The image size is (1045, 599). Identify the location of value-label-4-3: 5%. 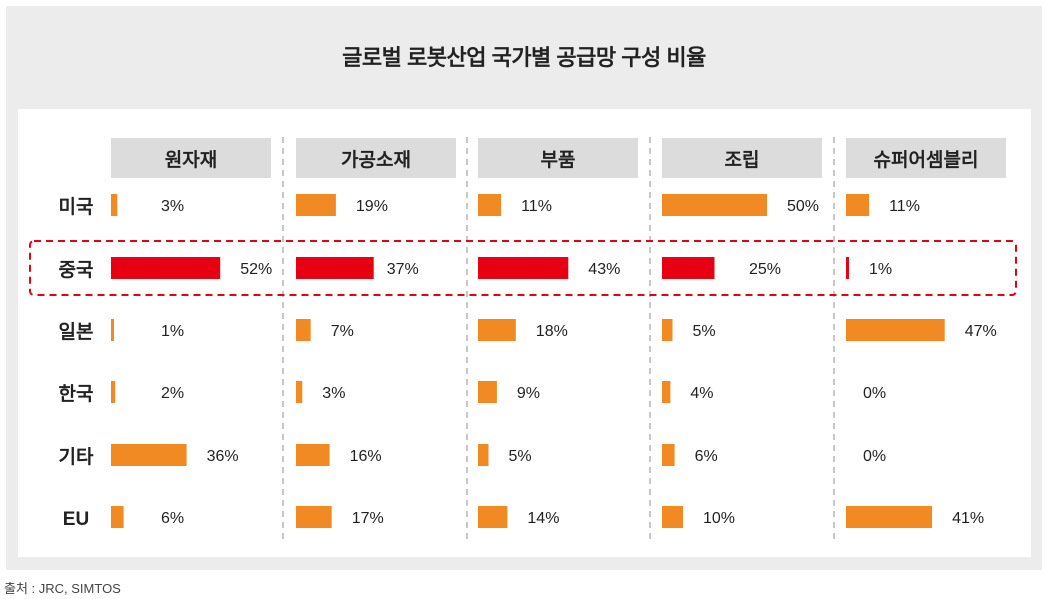
(704, 331).